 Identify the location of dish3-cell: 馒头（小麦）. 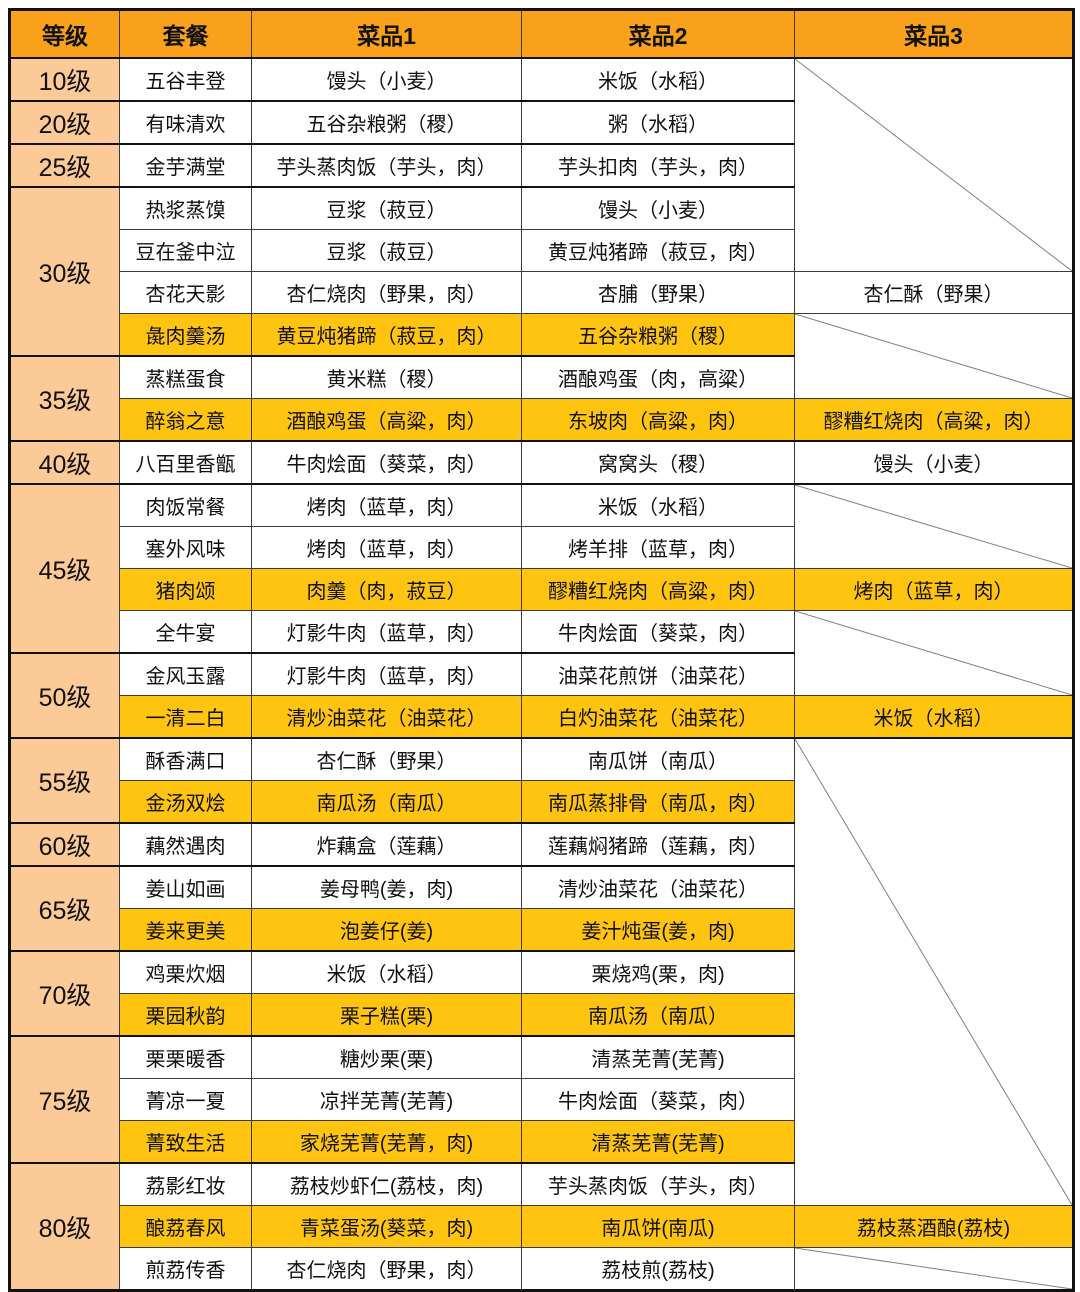
(934, 462).